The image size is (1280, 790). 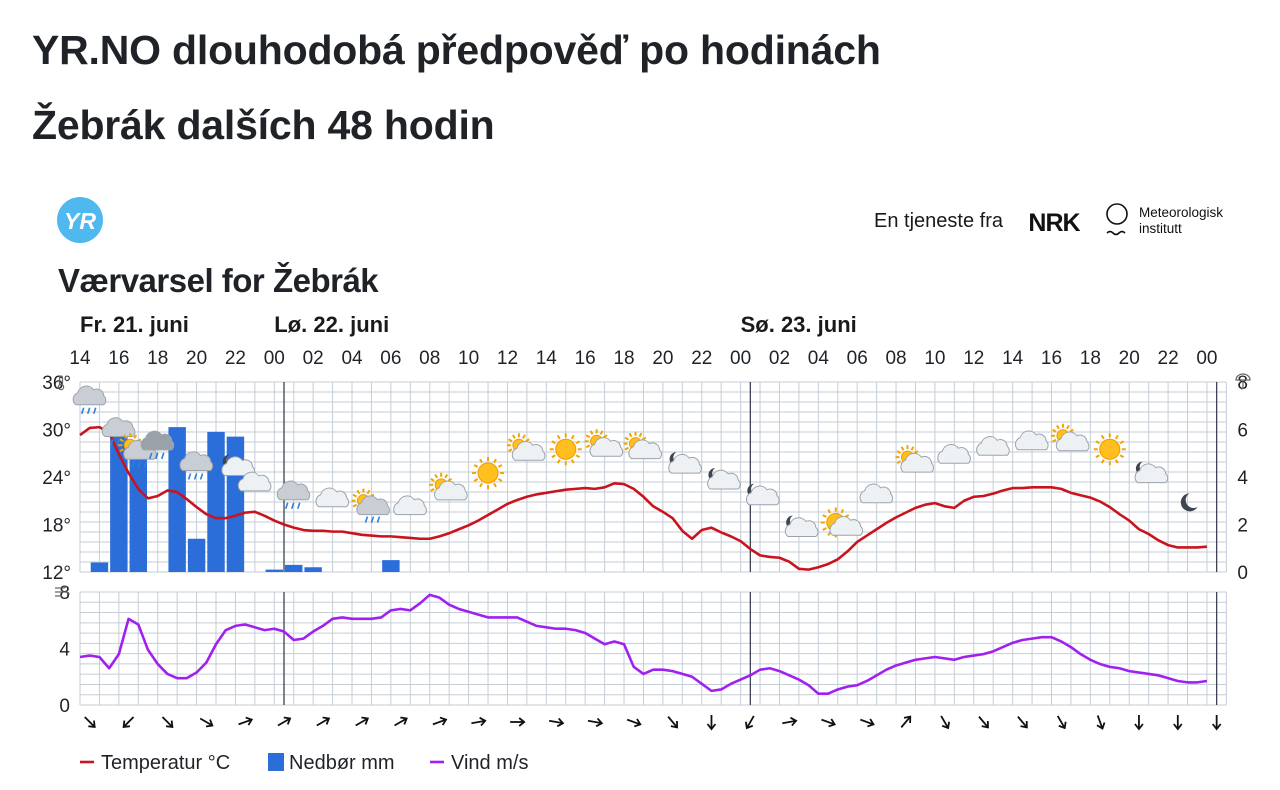 I want to click on hour-tick-label: 16, so click(x=1051, y=358).